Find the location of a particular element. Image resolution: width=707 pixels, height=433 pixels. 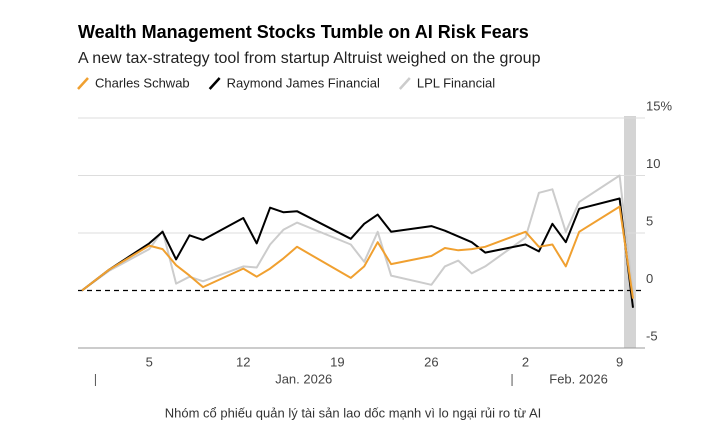

x-tick-label: 5 is located at coordinates (149, 361).